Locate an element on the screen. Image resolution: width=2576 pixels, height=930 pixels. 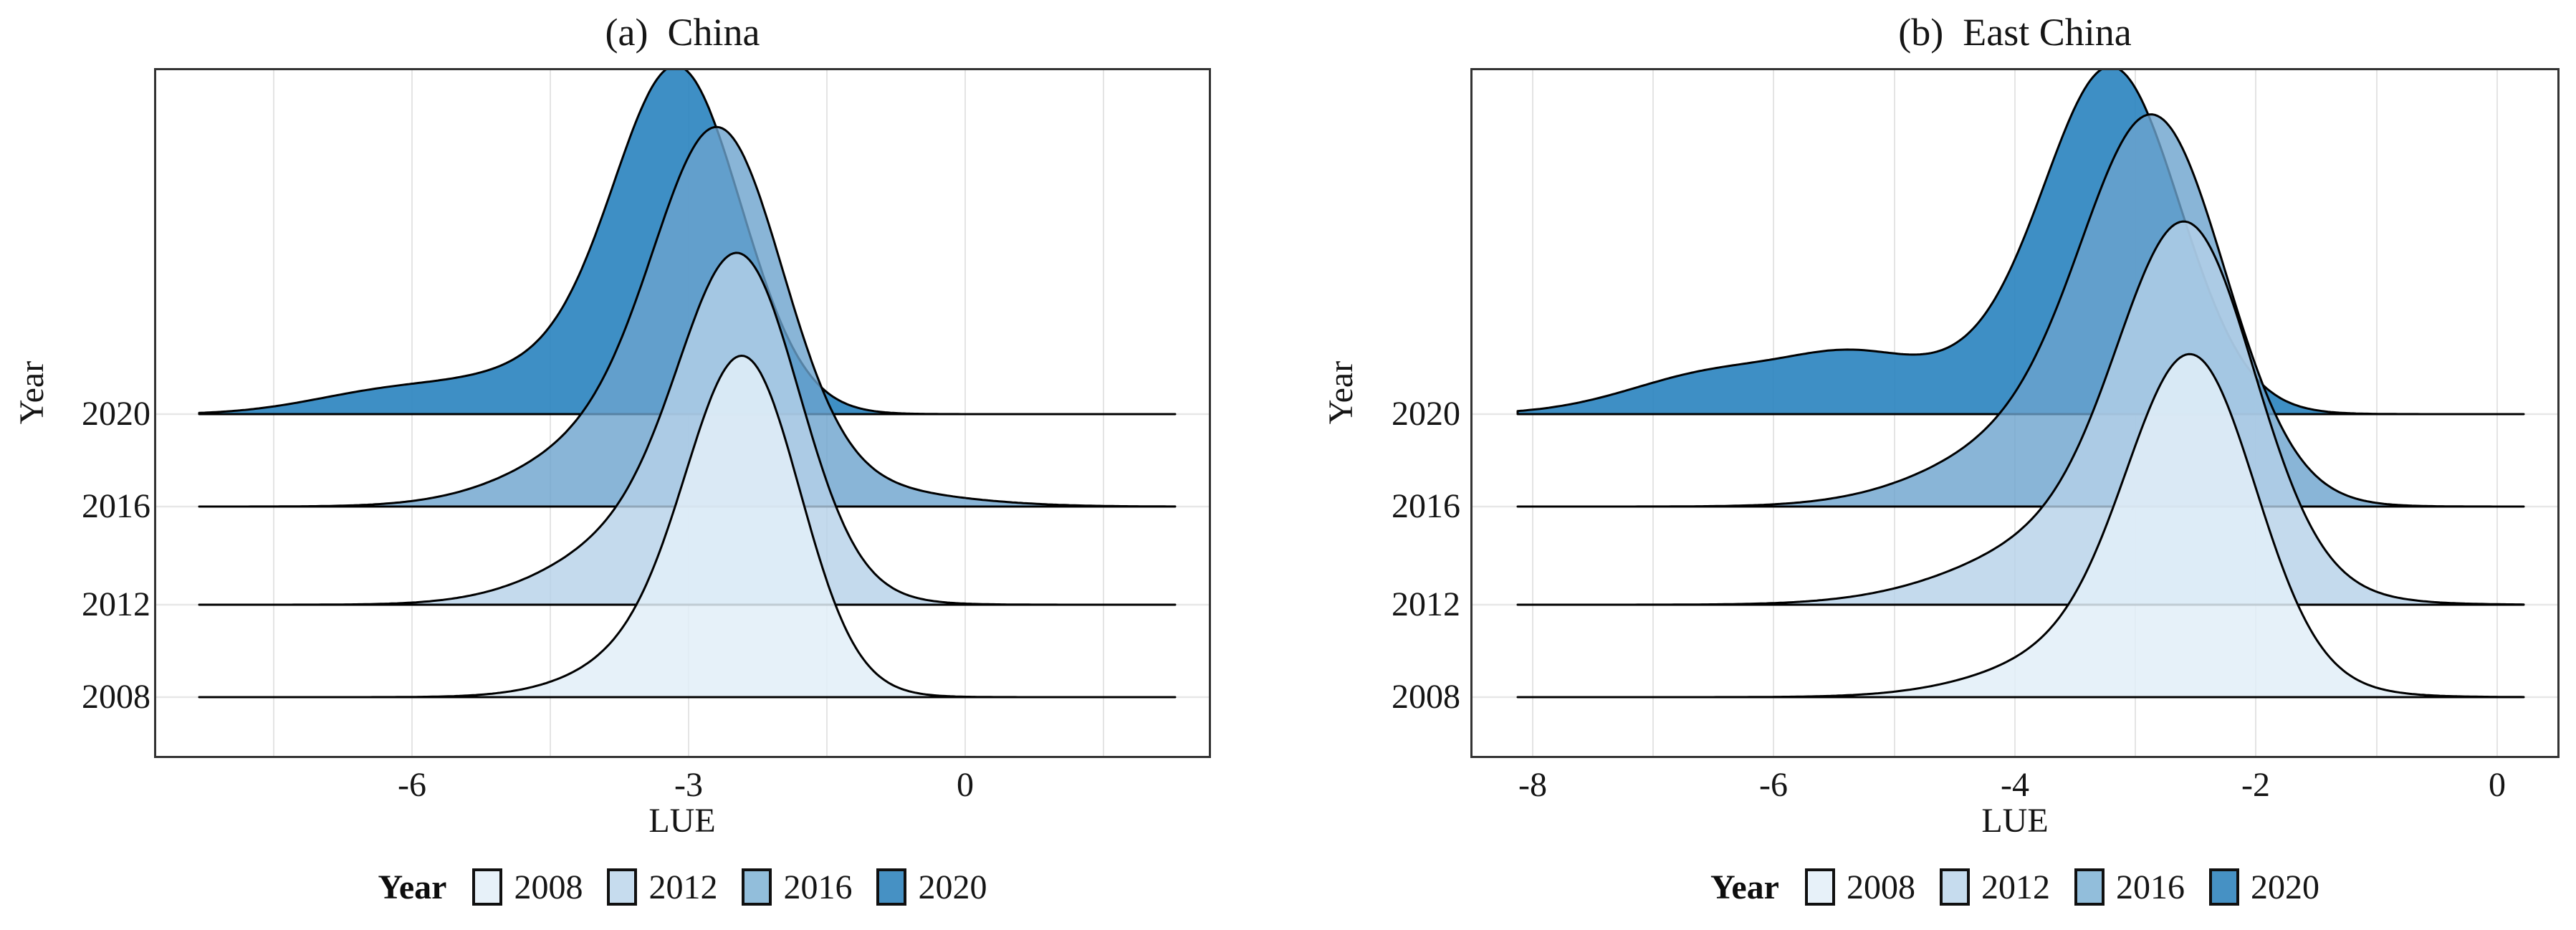
y-axis-label-a: Year is located at coordinates (32, 393).